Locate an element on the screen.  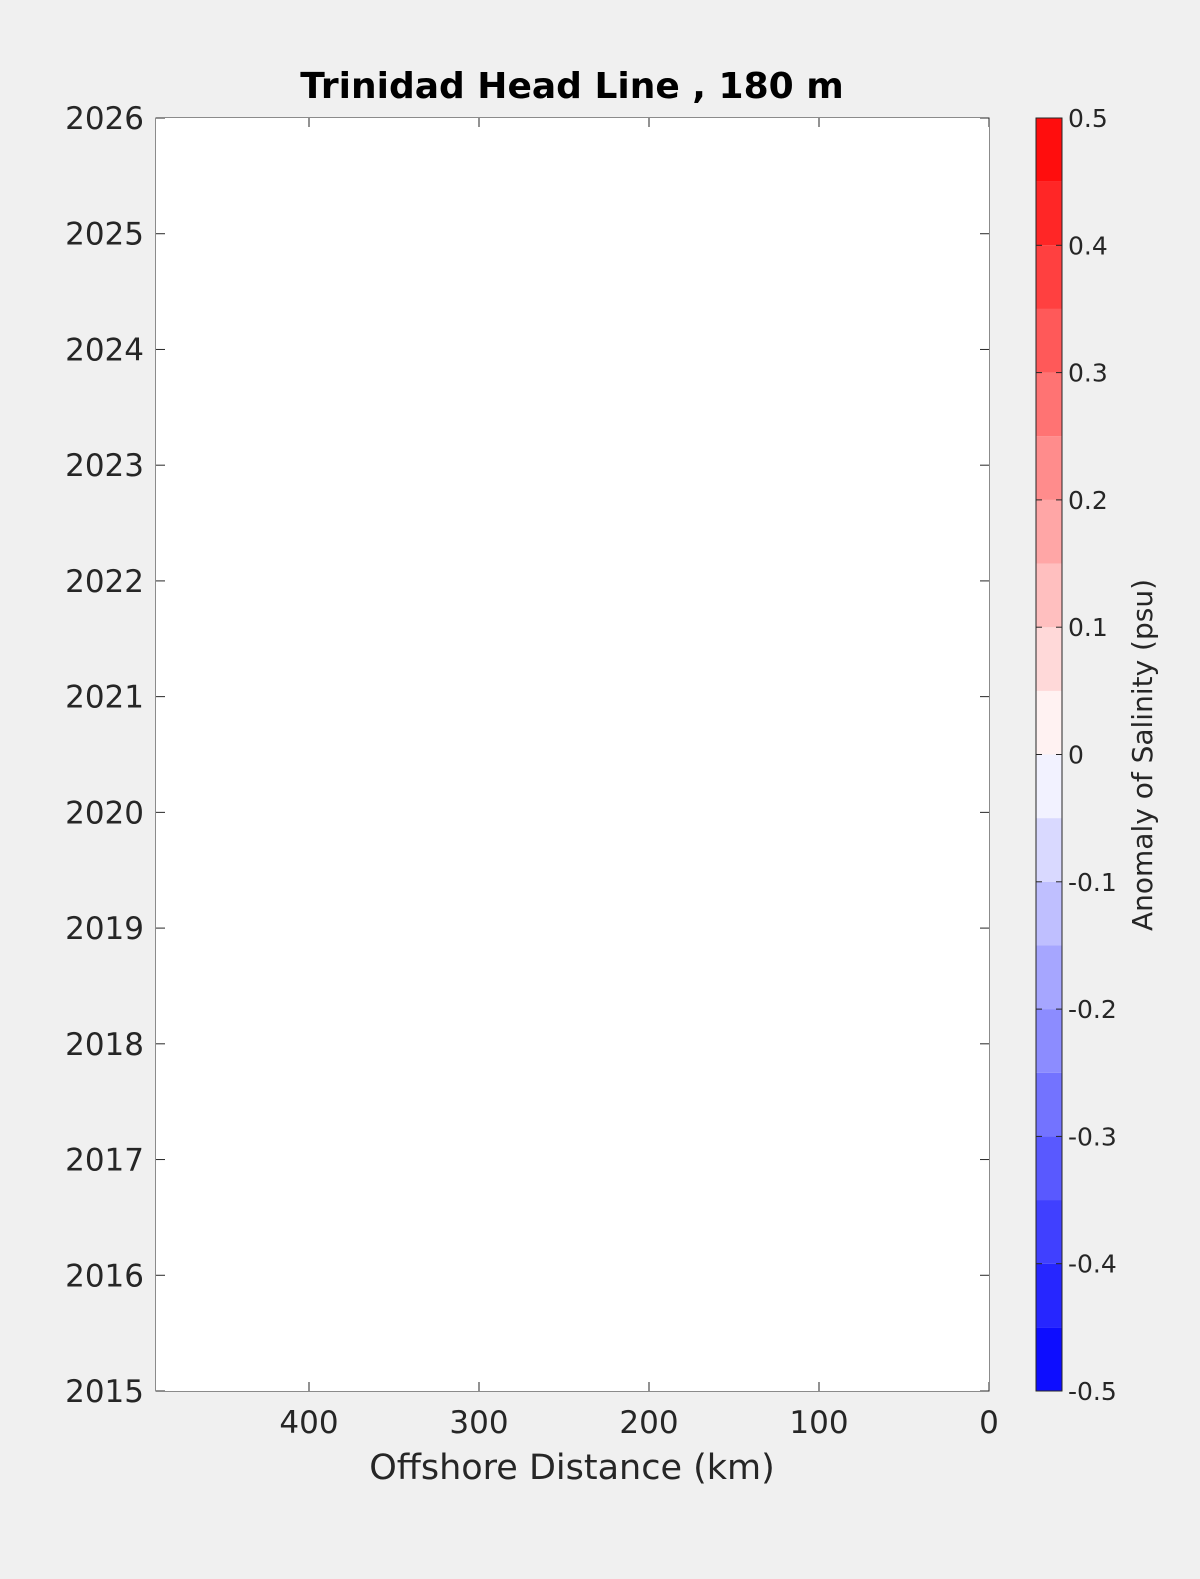
y-tick-label: 2025 is located at coordinates (104, 235).